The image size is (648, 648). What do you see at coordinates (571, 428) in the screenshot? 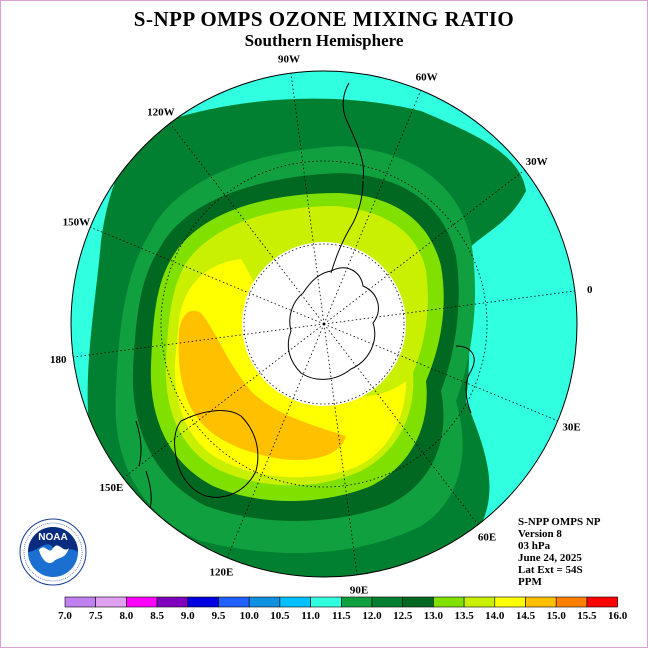
I see `longitude-label: 30E` at bounding box center [571, 428].